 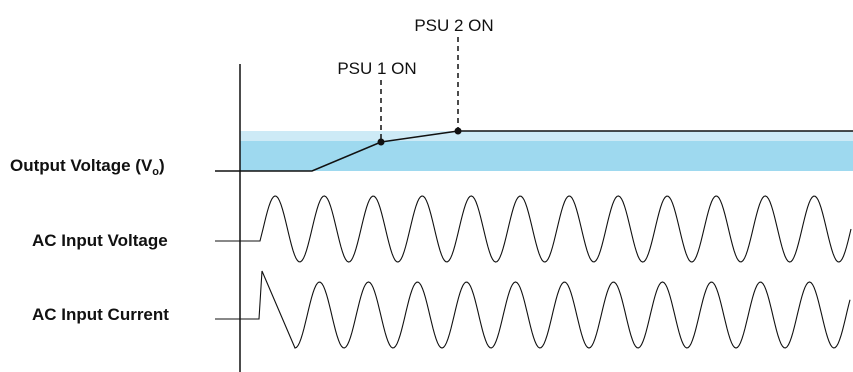 I want to click on psu1-label: PSU 1 ON, so click(x=376, y=68).